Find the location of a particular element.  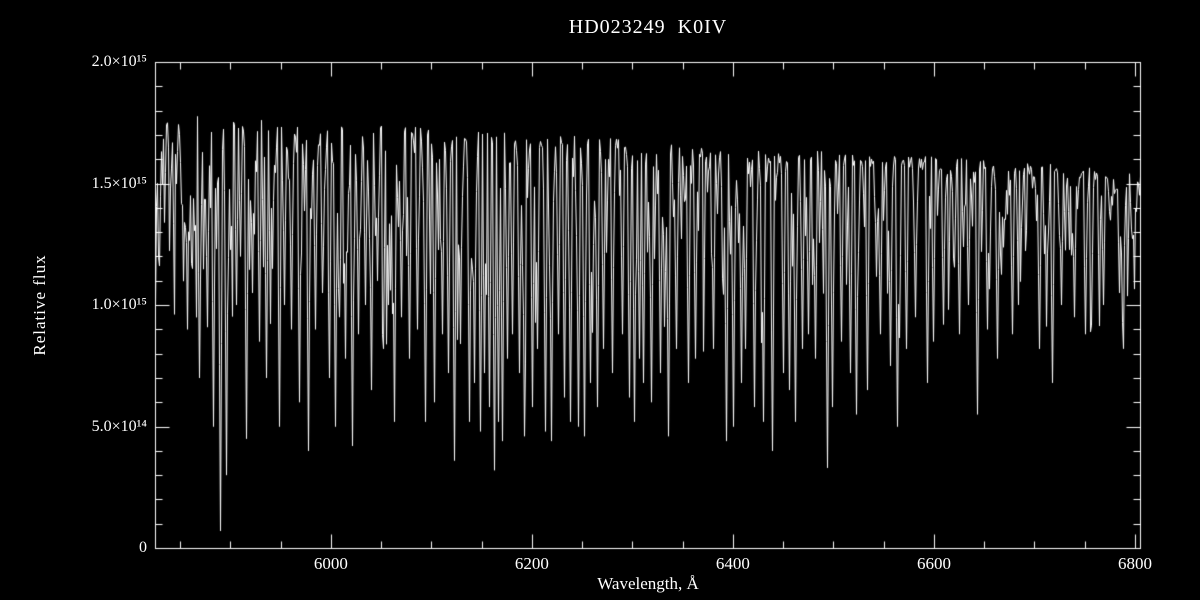

x-tick-label: 6200 is located at coordinates (531, 563).